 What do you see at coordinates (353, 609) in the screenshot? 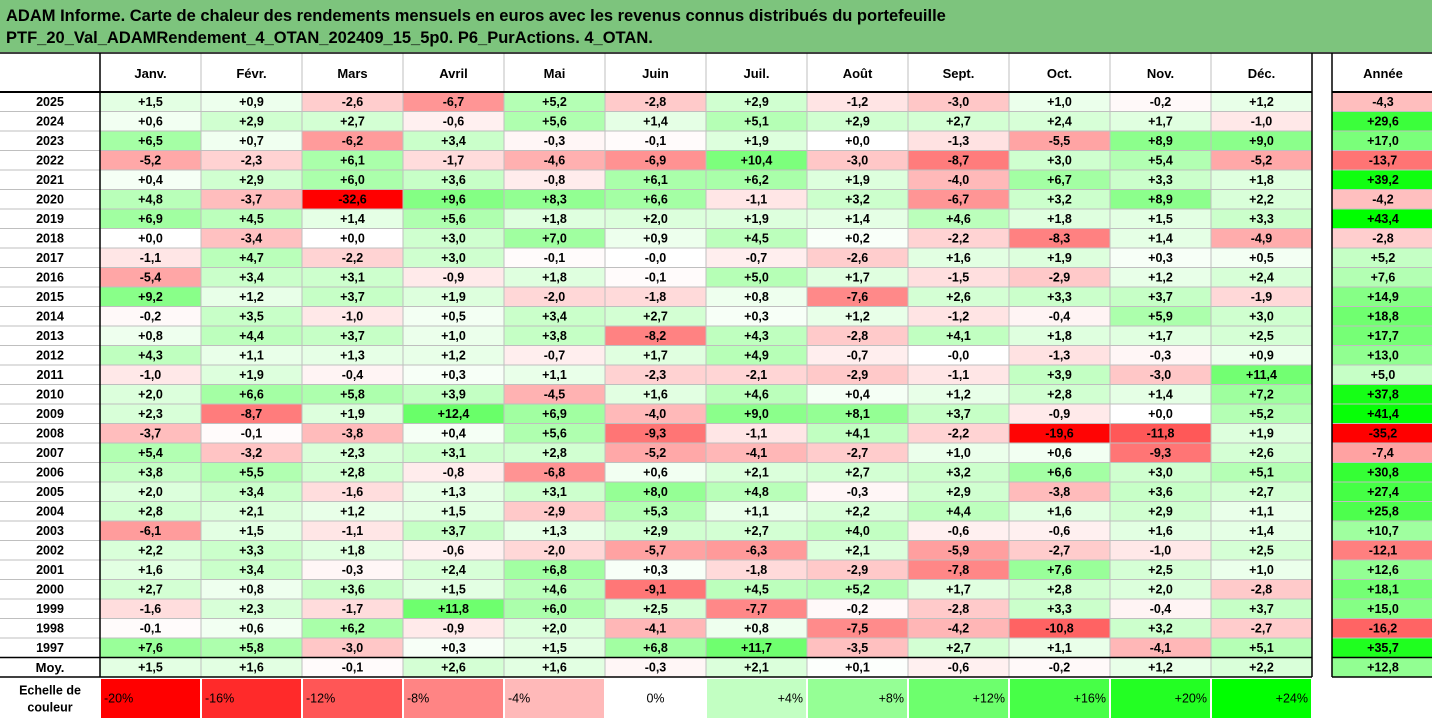
I see `heat-cell-value: -1,7` at bounding box center [353, 609].